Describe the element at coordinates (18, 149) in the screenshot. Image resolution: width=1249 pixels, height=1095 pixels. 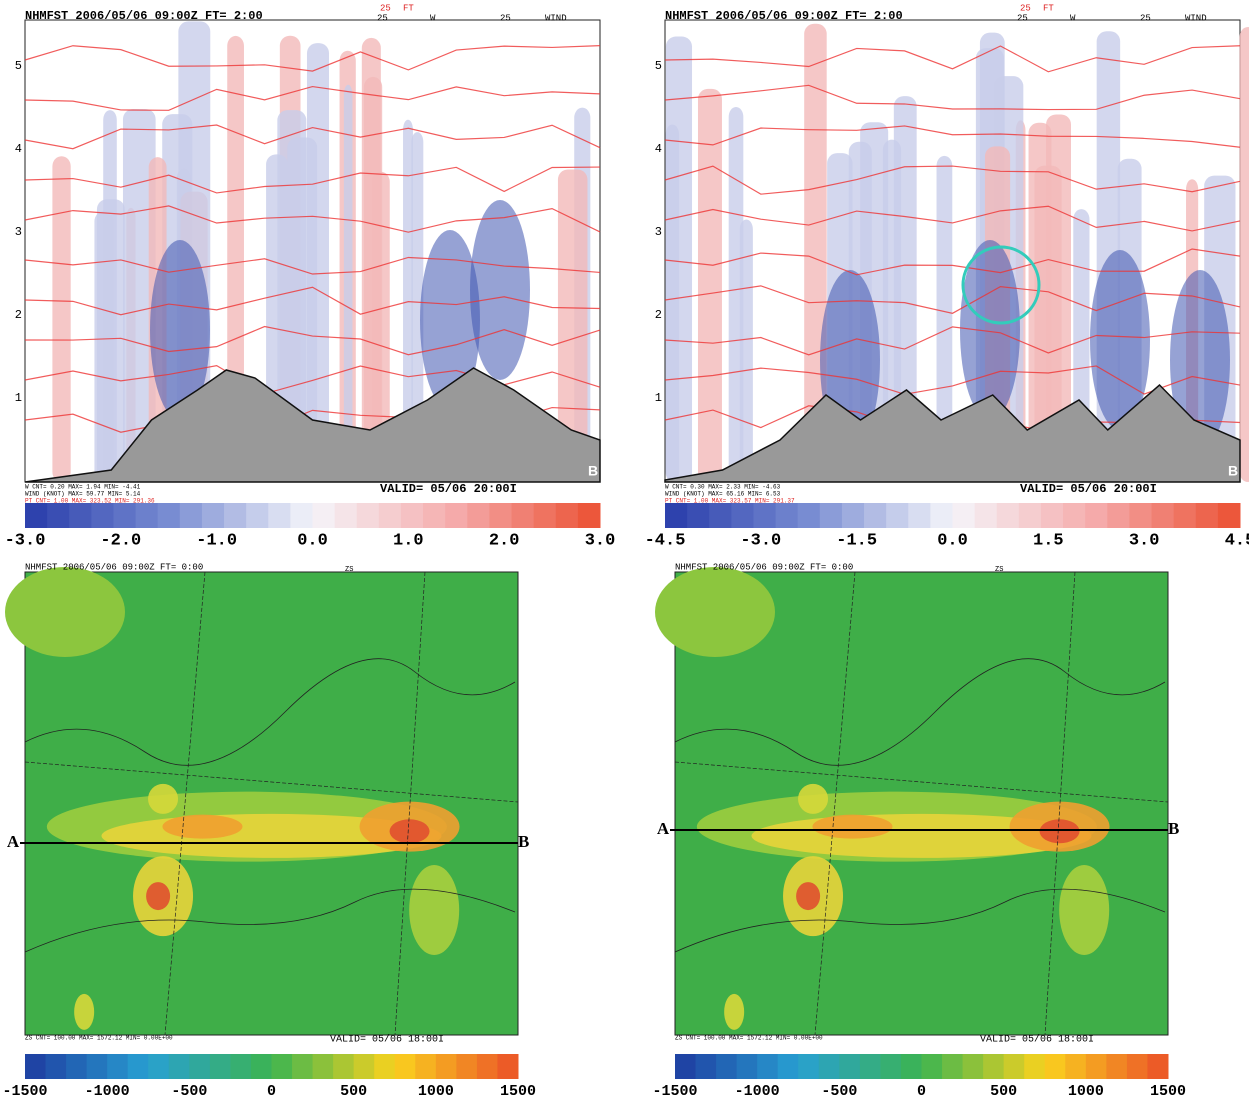
I see `y-axis-label: 4` at that location.